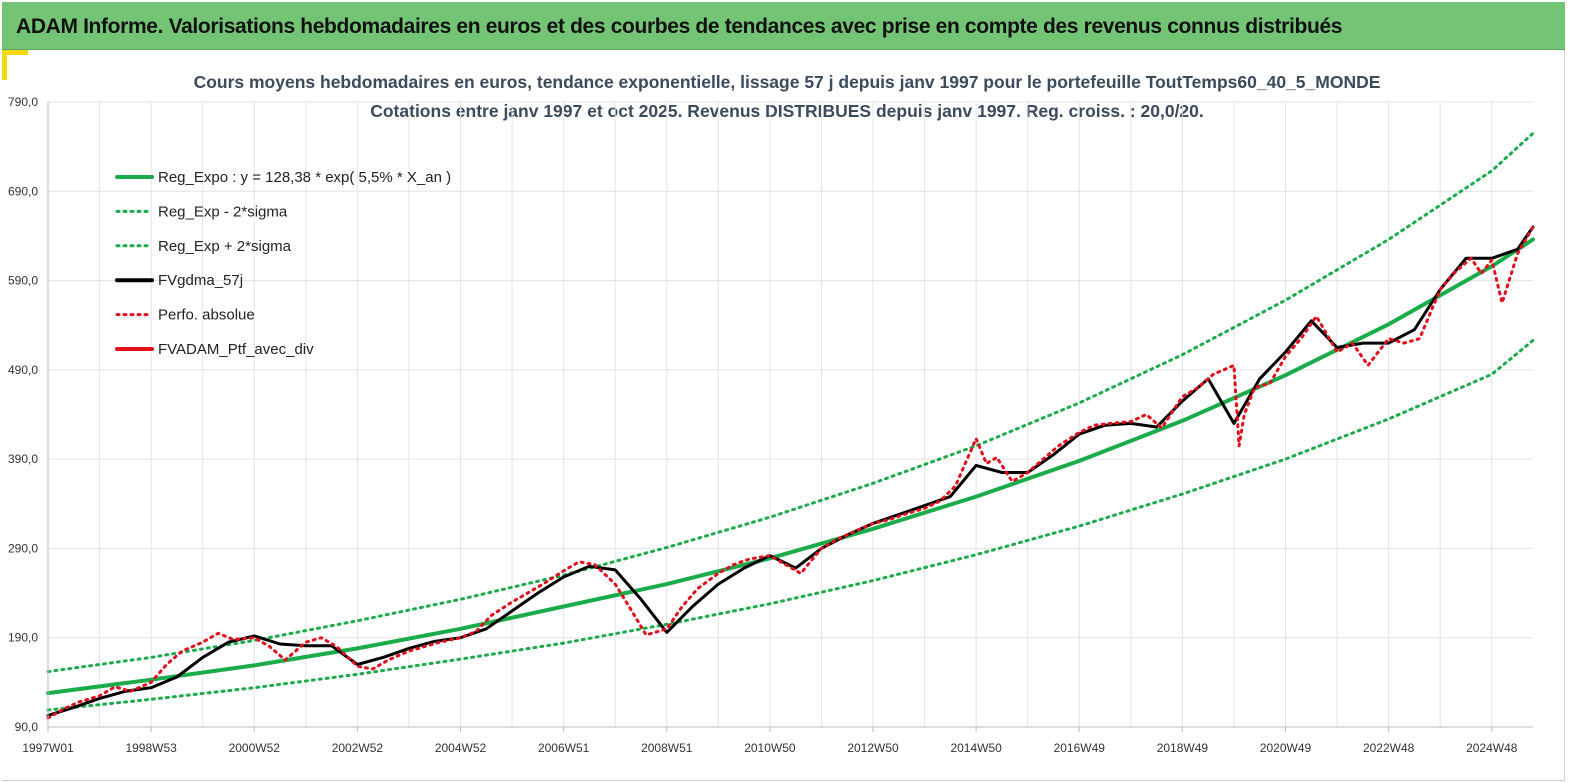  I want to click on legend-label: FVADAM_Ptf_avec_div, so click(236, 349).